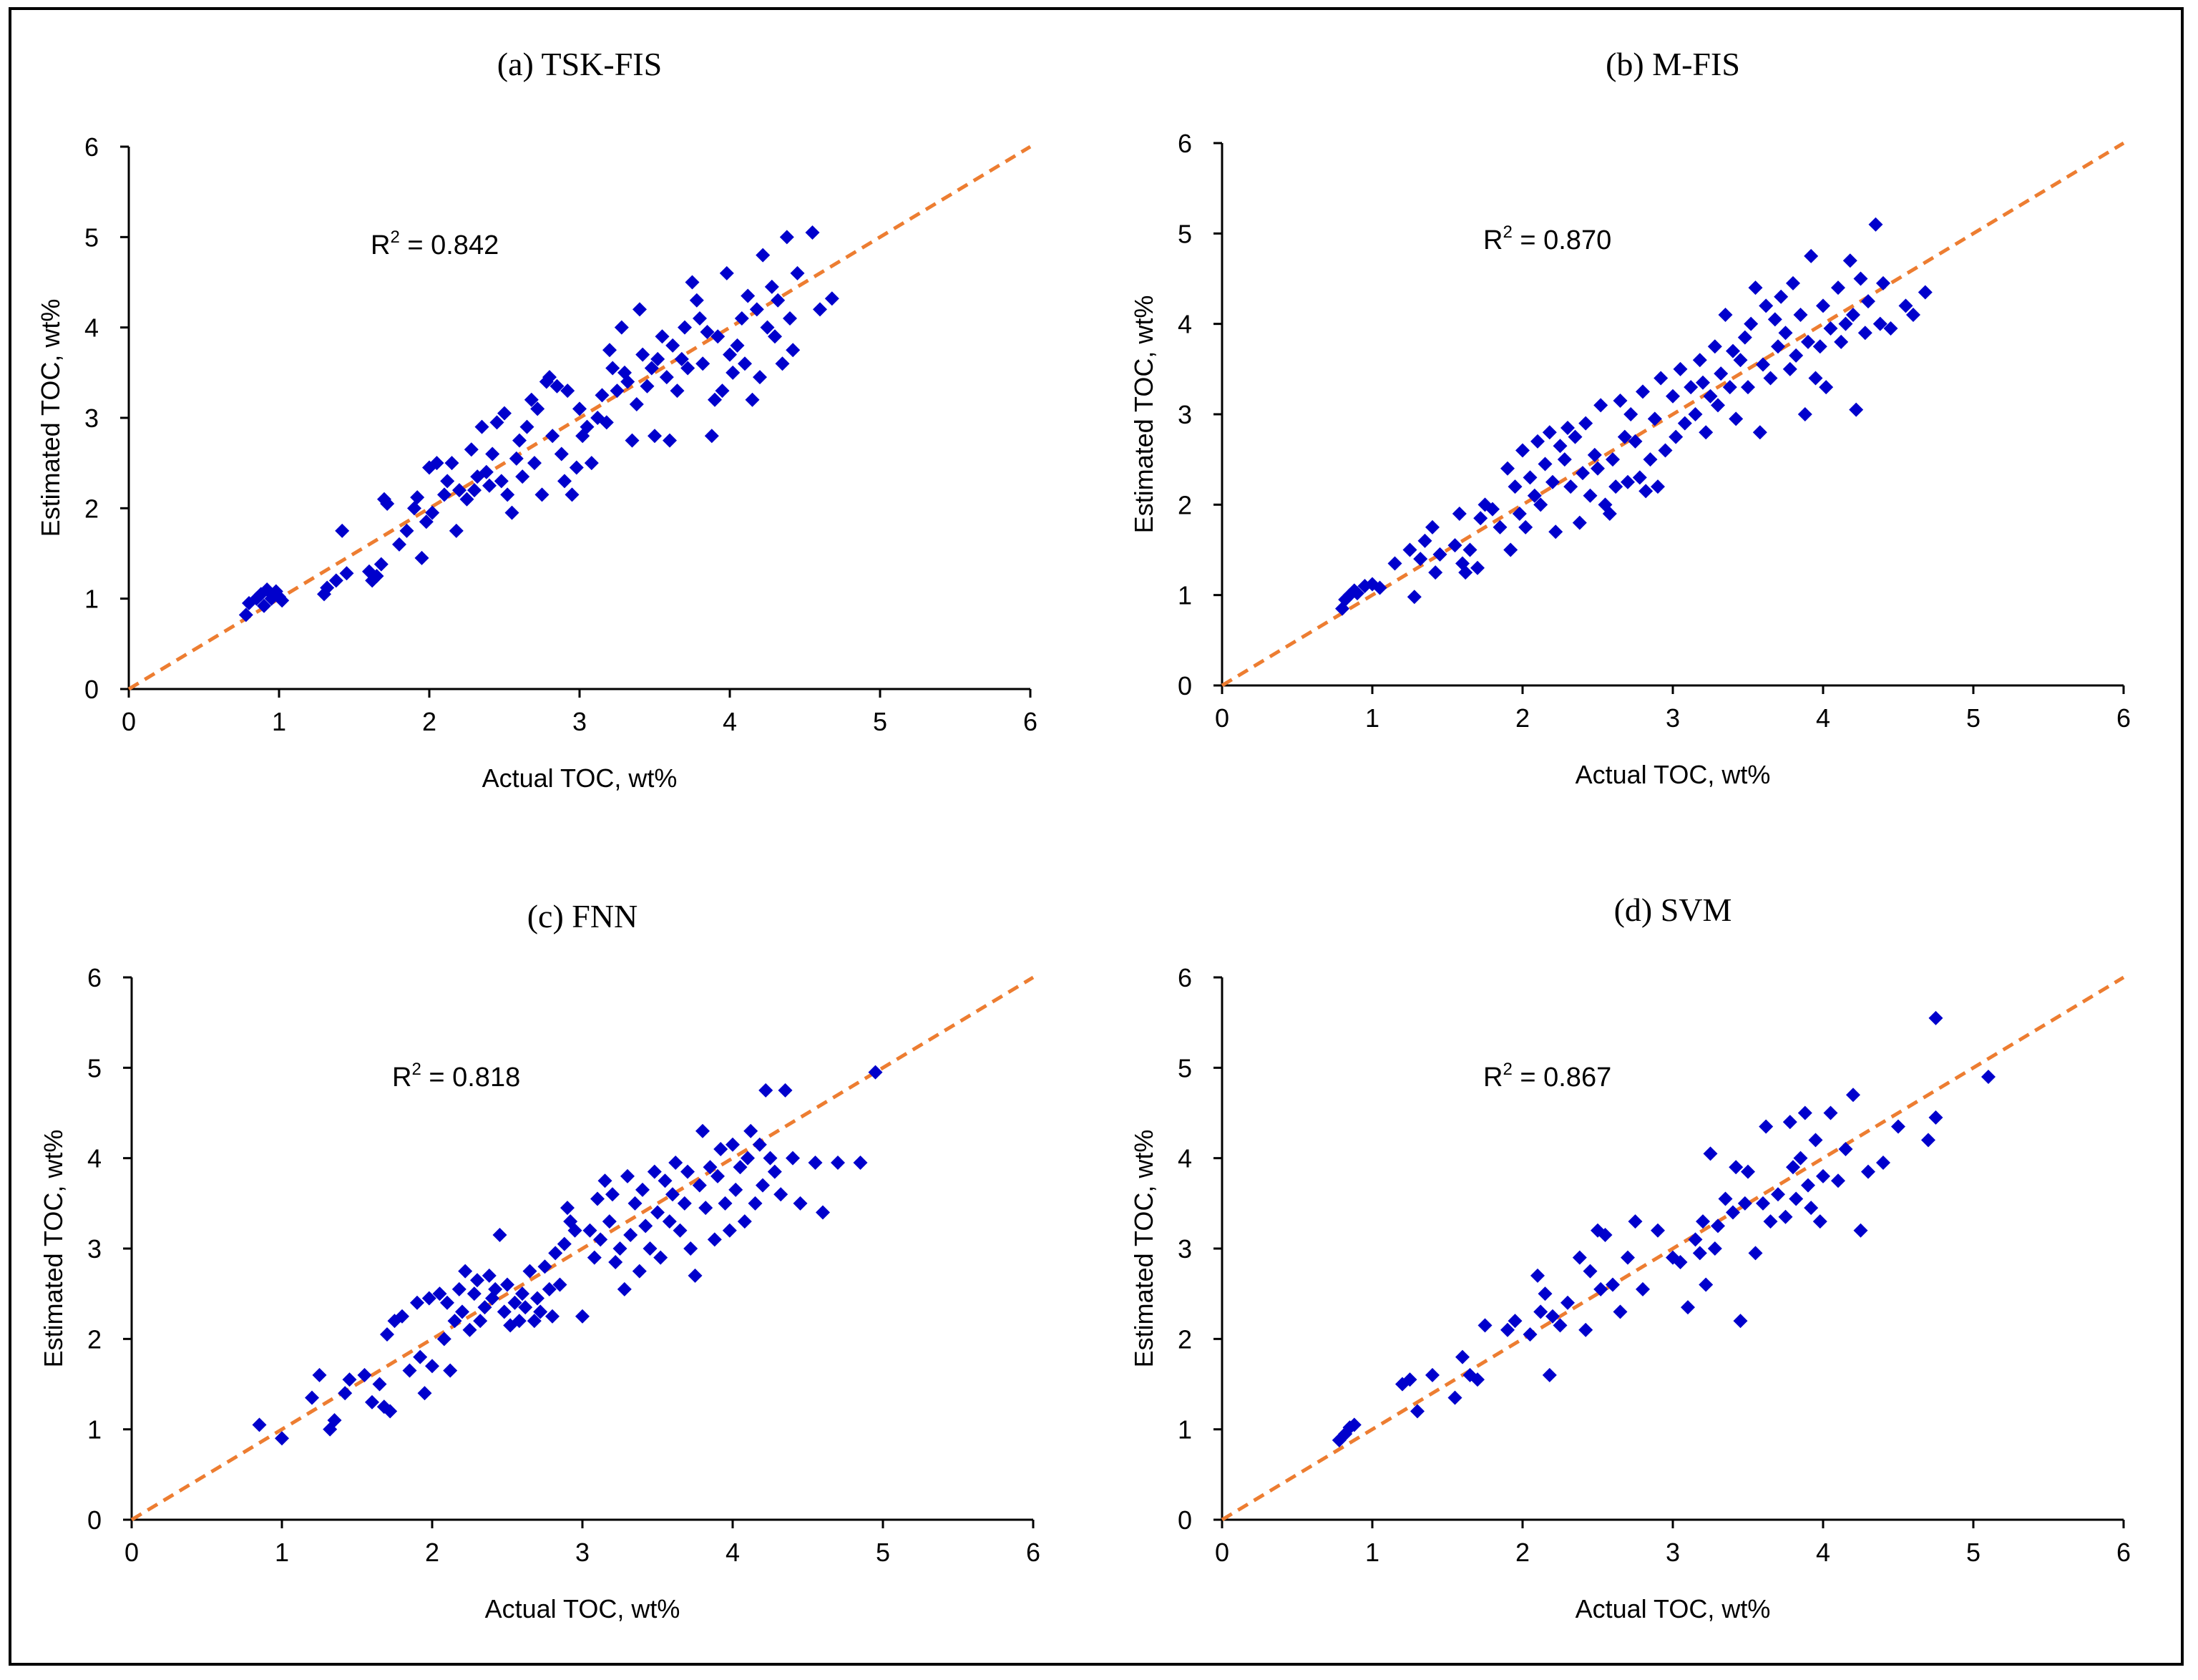 The image size is (2198, 1680). I want to click on y-tick-label: 6, so click(94, 977).